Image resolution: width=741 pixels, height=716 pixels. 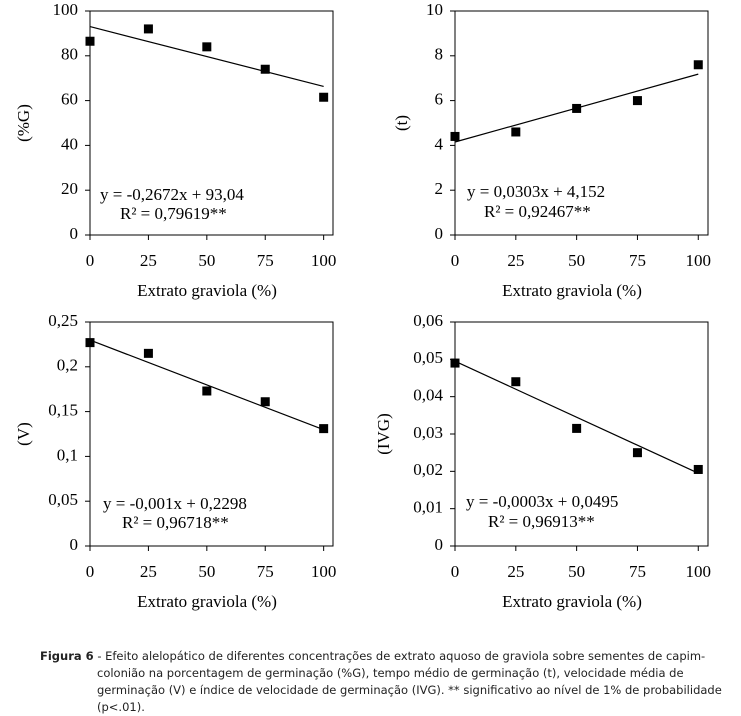 What do you see at coordinates (67, 365) in the screenshot?
I see `y-tick-label: 0,2` at bounding box center [67, 365].